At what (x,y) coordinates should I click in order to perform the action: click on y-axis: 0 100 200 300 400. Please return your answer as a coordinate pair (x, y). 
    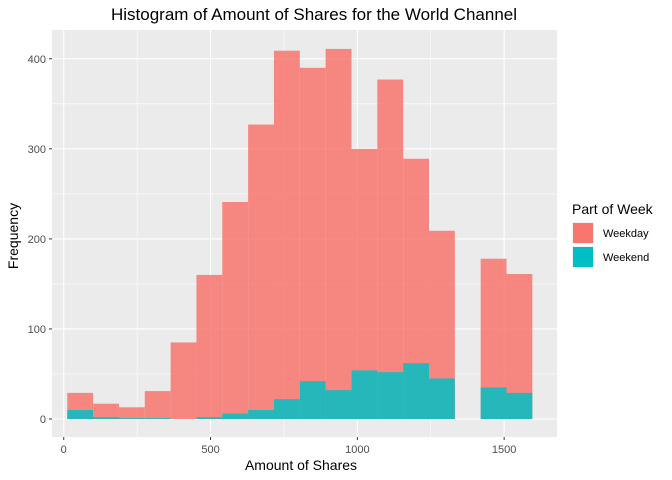
    Looking at the image, I should click on (40, 240).